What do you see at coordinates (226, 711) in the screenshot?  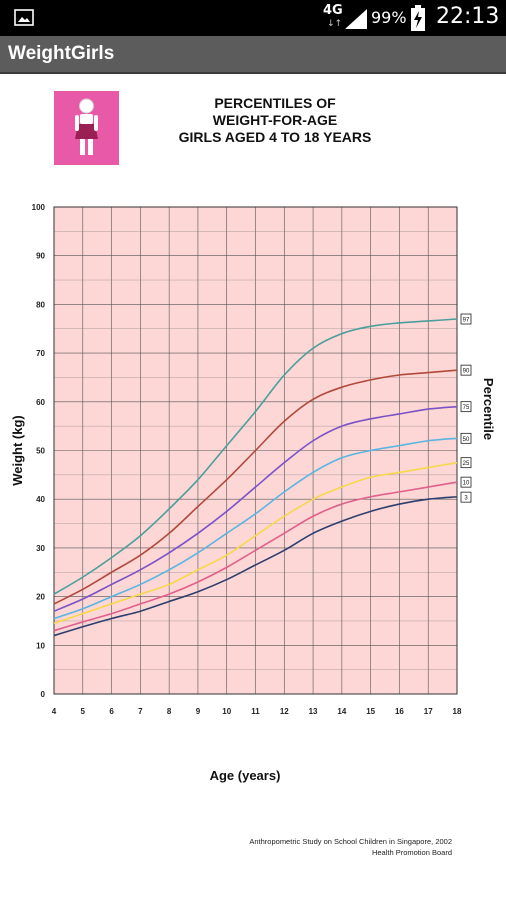 I see `x-tick-label: 10` at bounding box center [226, 711].